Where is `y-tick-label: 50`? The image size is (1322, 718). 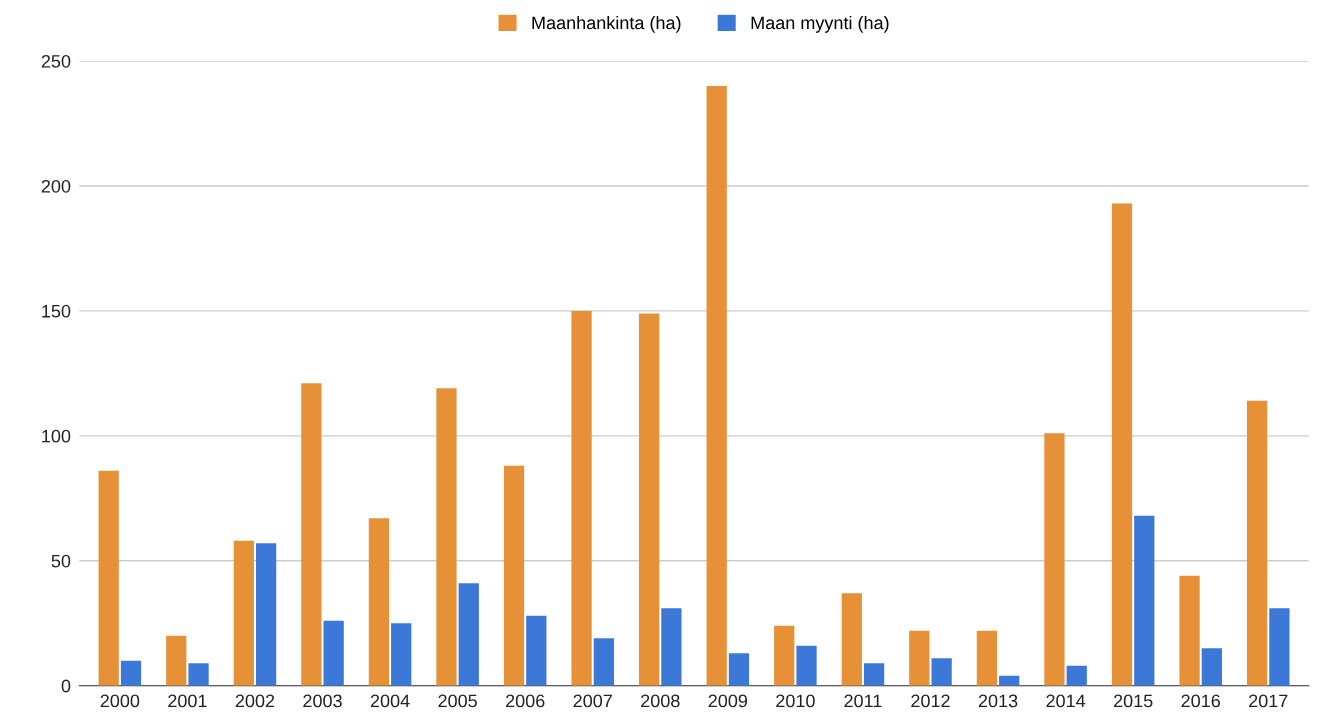 y-tick-label: 50 is located at coordinates (61, 561).